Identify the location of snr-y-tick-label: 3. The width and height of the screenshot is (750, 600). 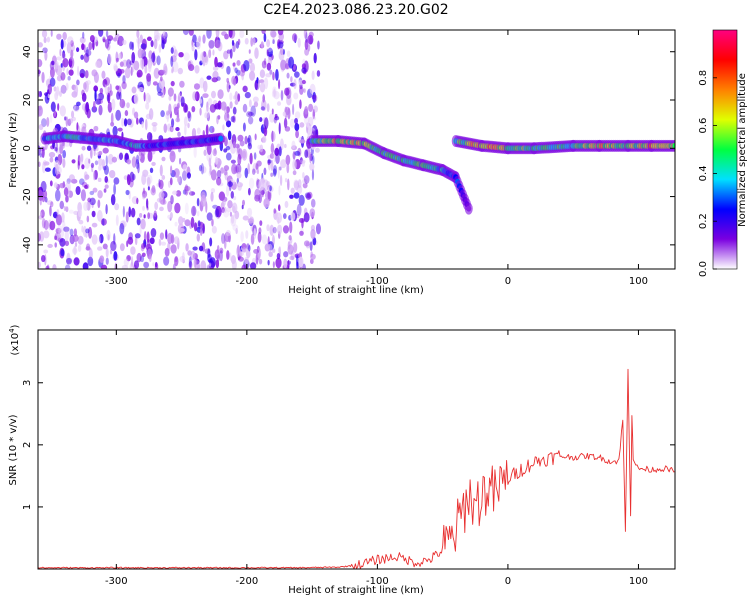
(27, 383).